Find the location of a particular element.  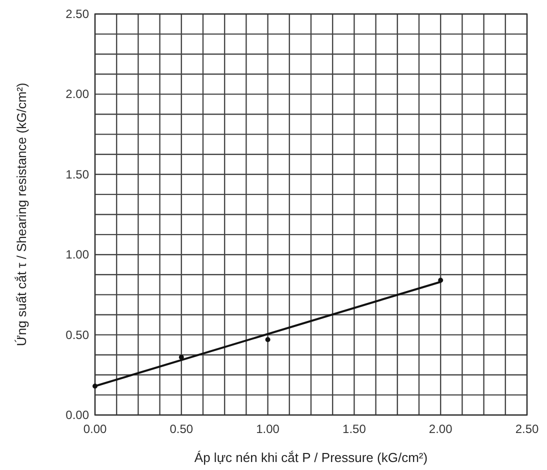

x-tick-label: 1.50 is located at coordinates (354, 429).